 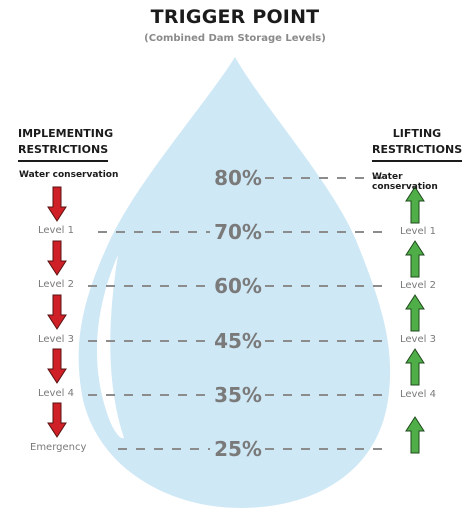 I want to click on right-level-label: Level 4, so click(x=418, y=394).